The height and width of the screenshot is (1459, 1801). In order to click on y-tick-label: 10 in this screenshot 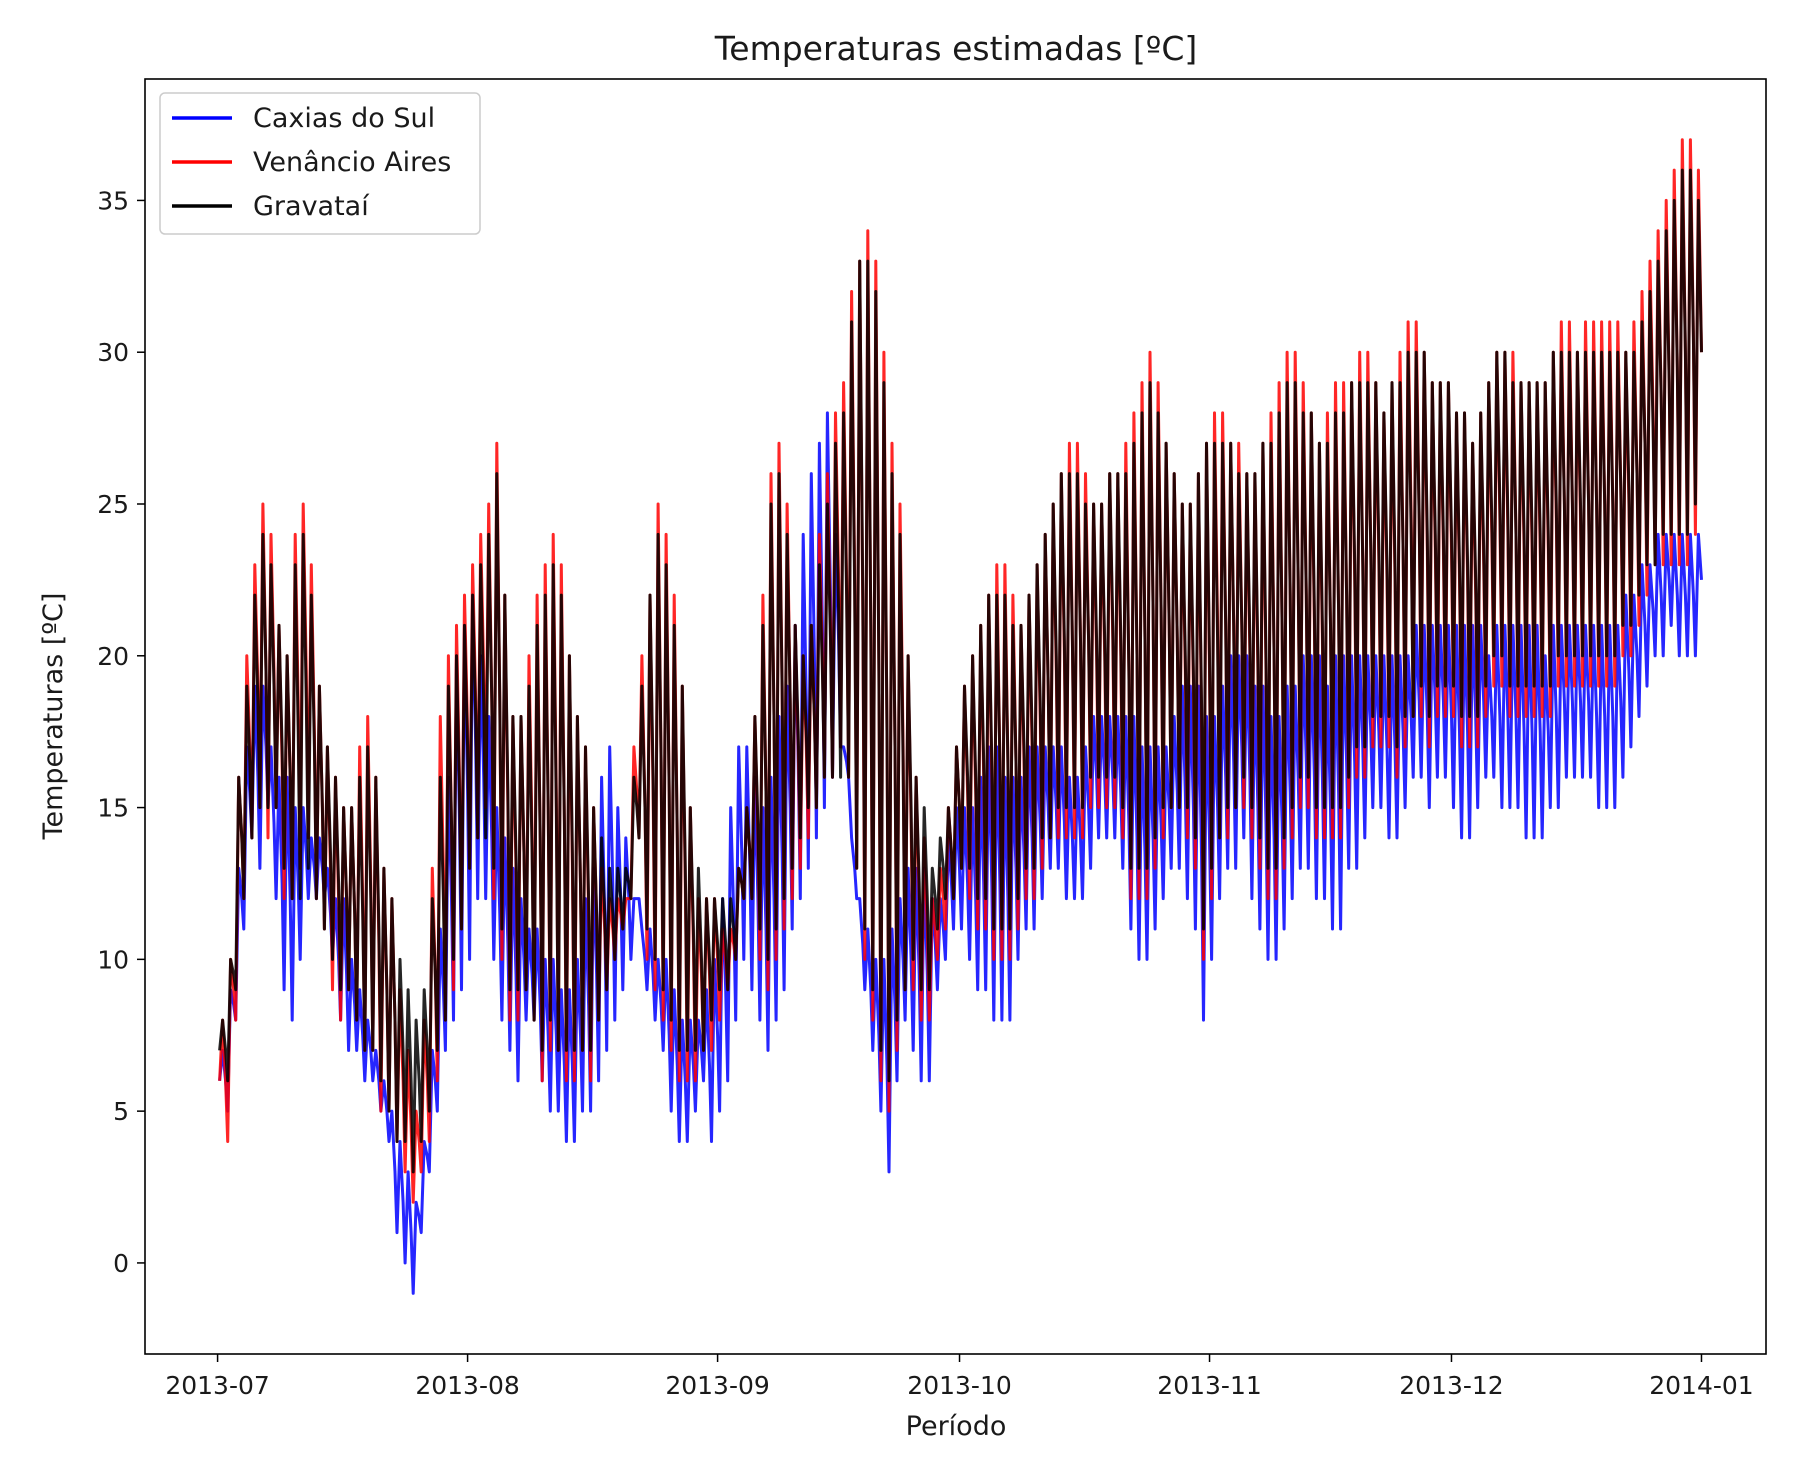, I will do `click(113, 959)`.